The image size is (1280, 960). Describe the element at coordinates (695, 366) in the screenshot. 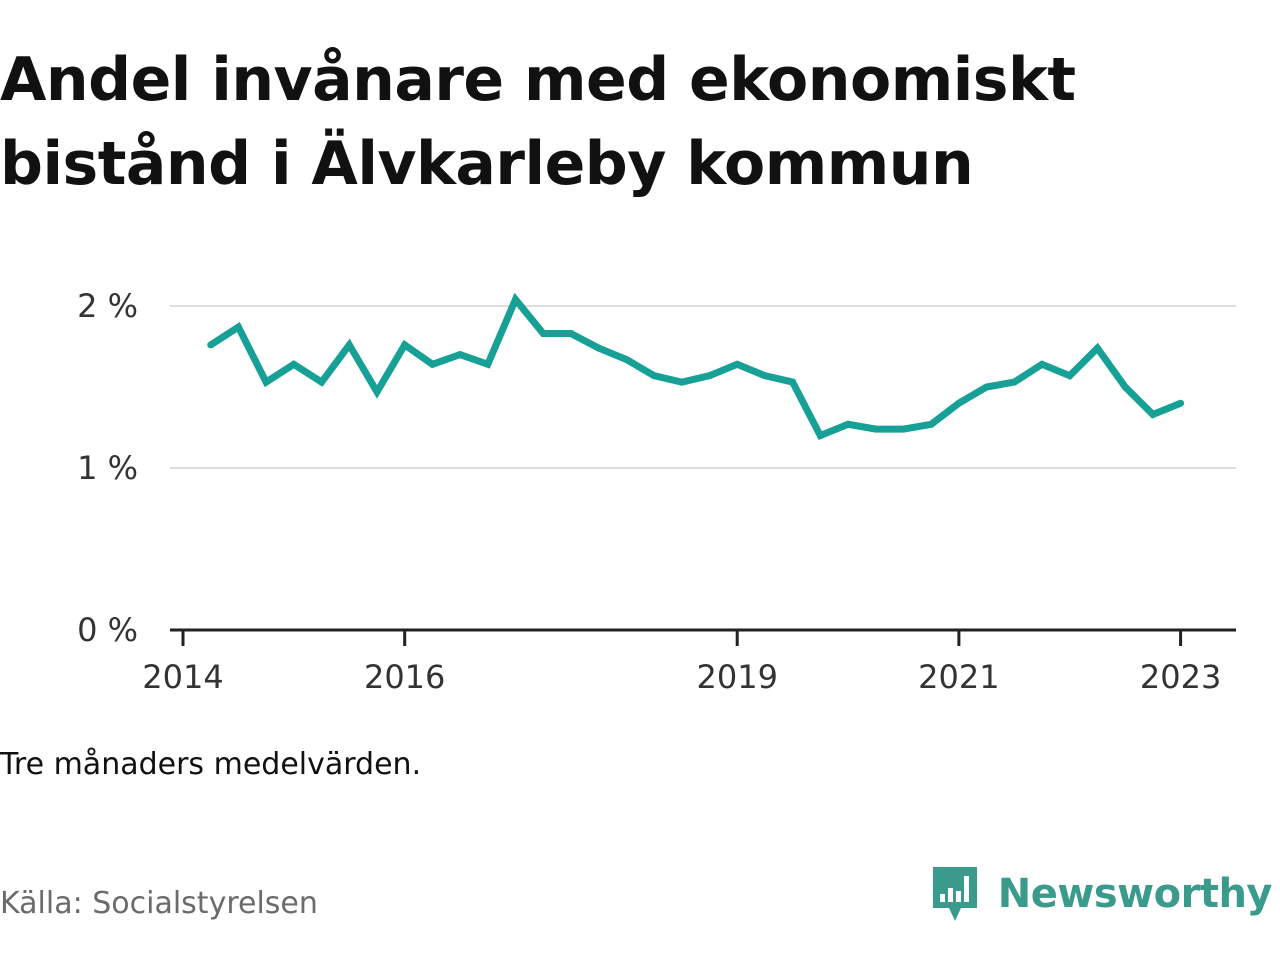

I see `series-line` at that location.